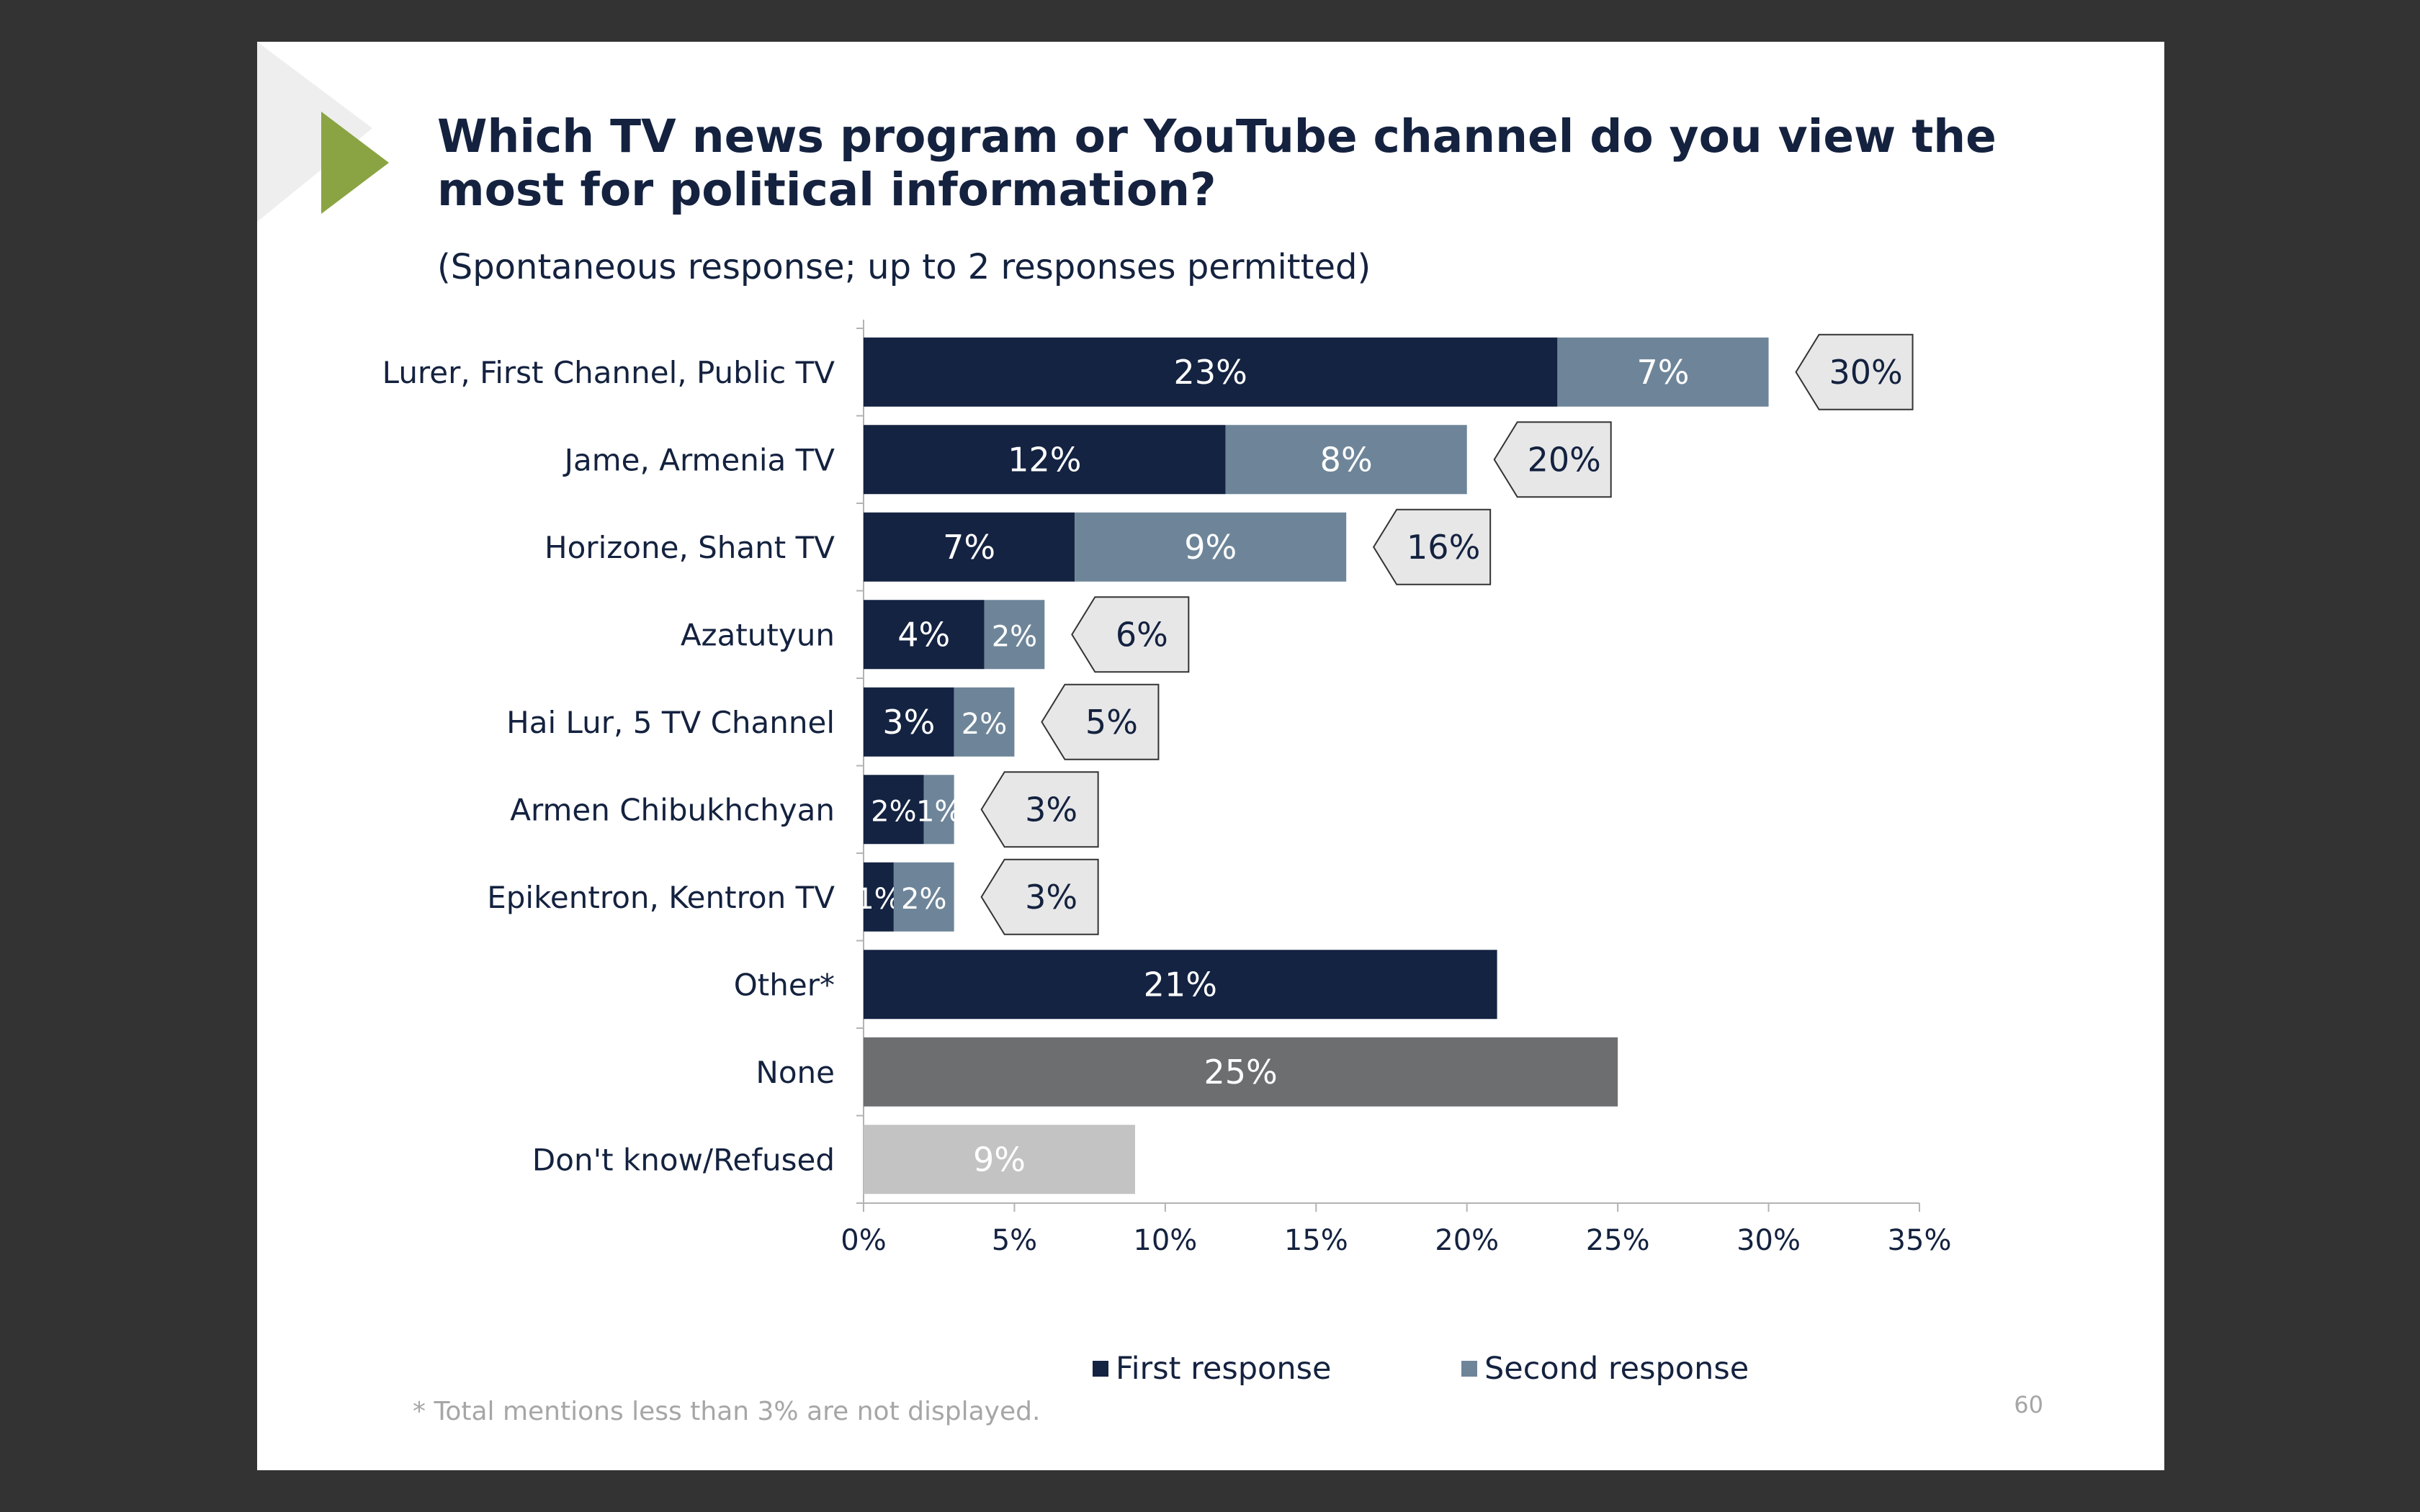 This screenshot has width=2420, height=1512. I want to click on legend-swatch-second, so click(1469, 1369).